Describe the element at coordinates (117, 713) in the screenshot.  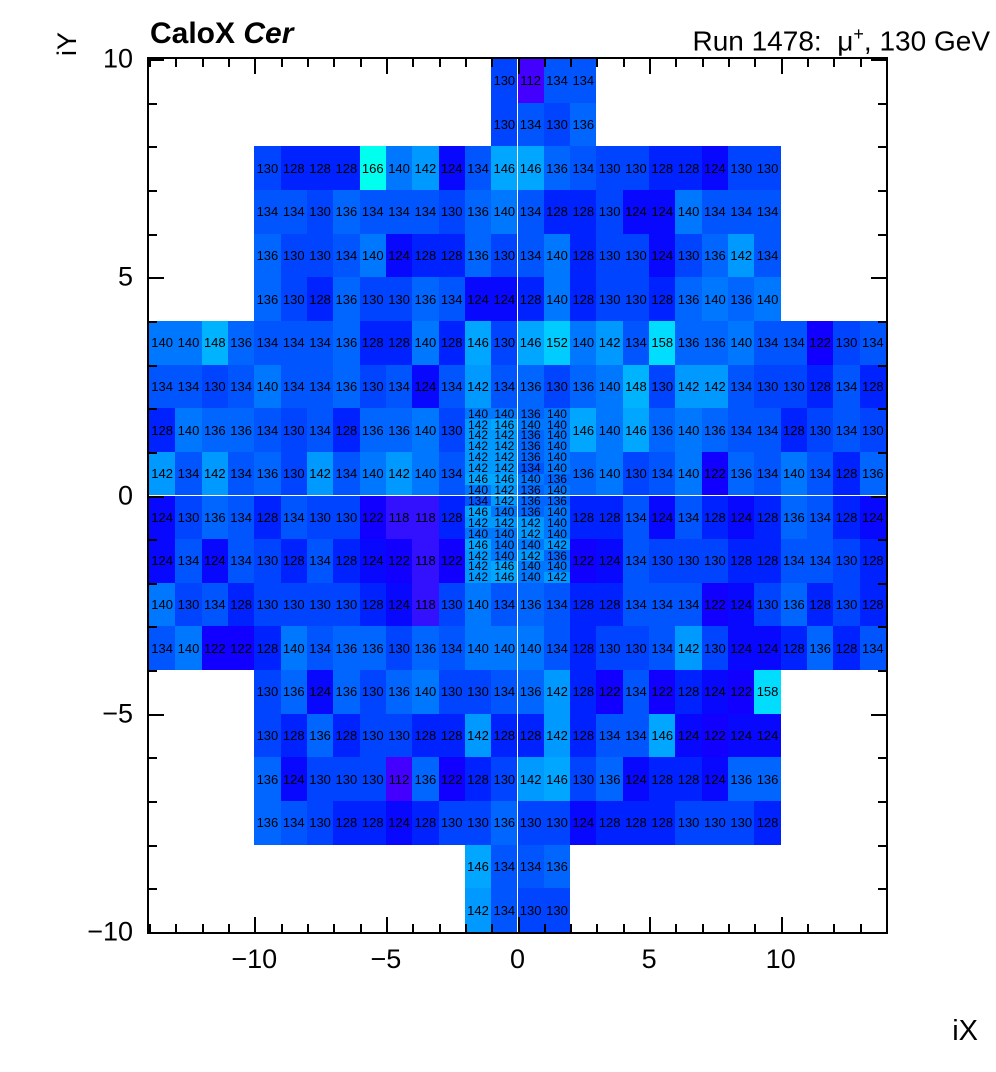
I see `y-tick-label: −5` at that location.